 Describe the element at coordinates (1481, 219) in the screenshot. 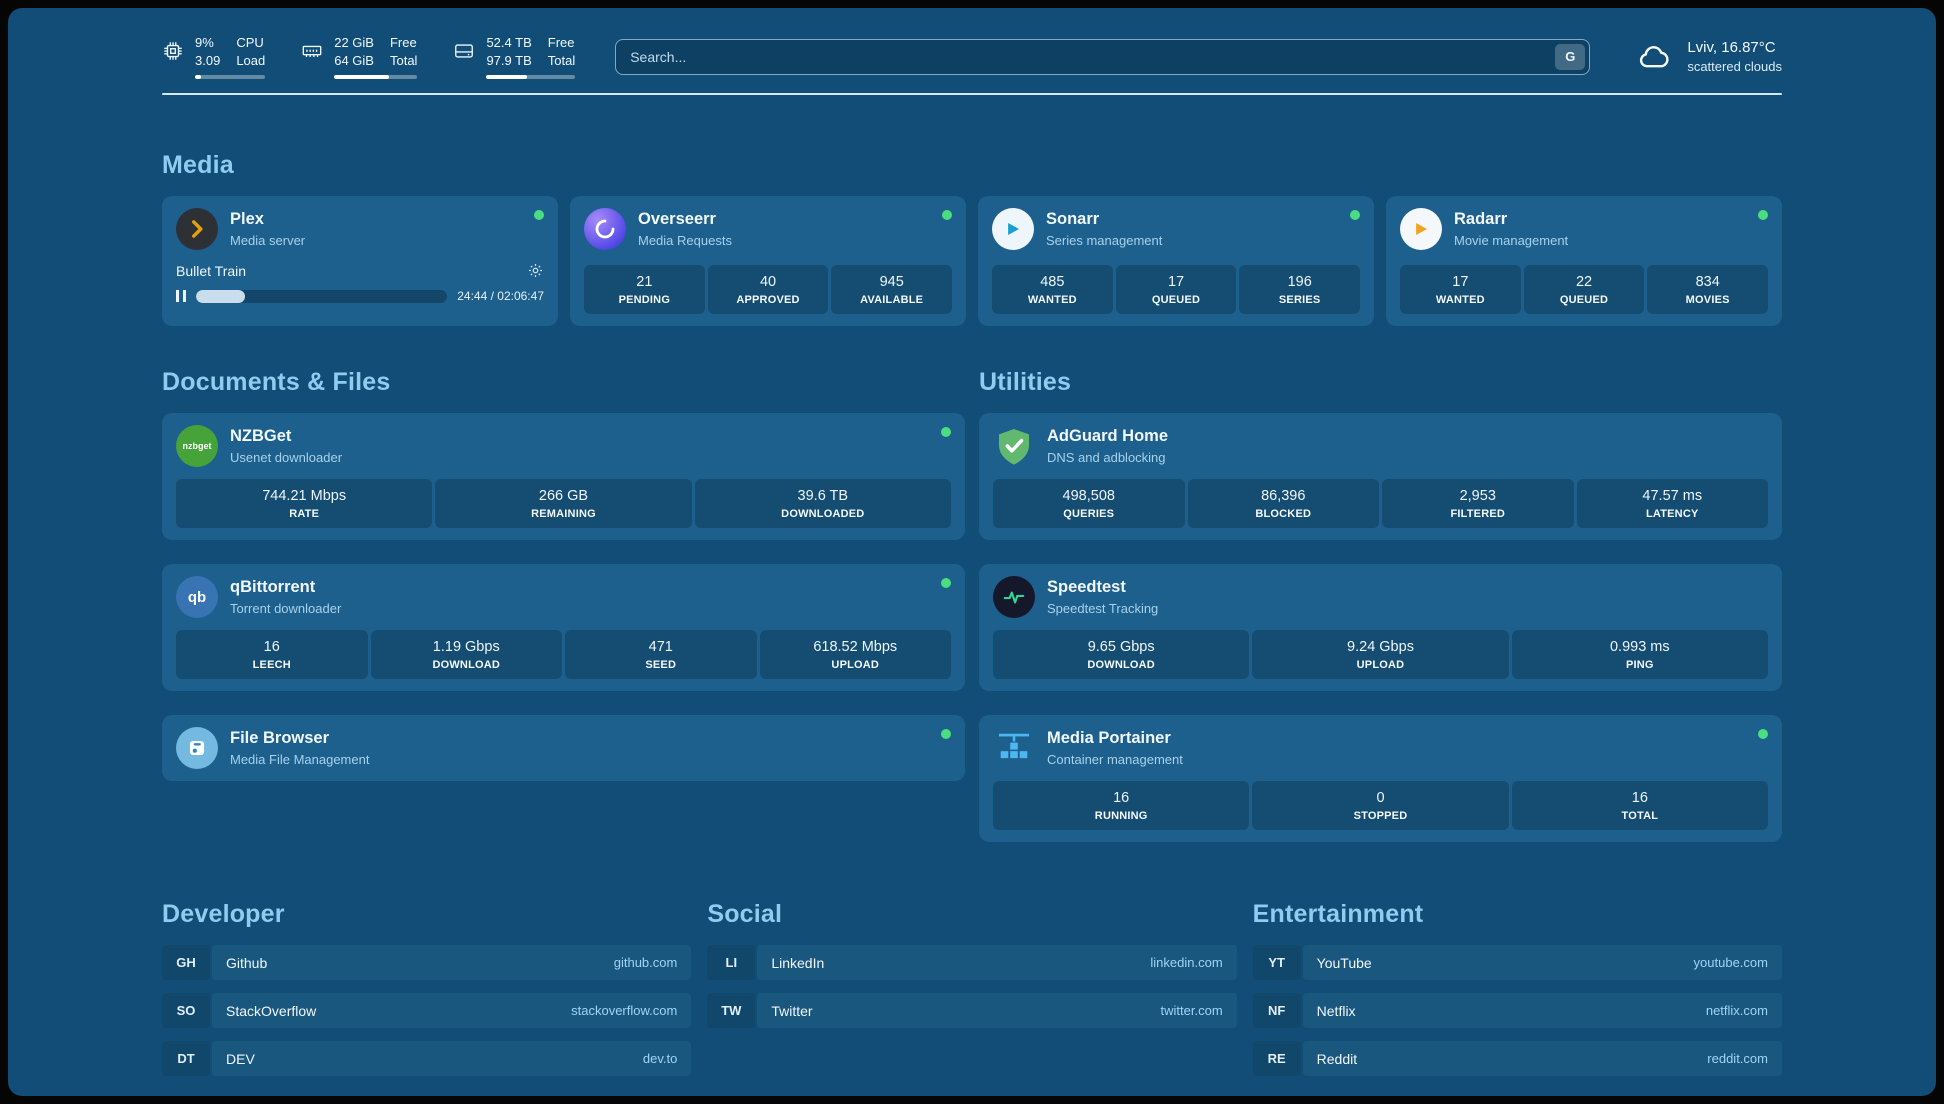

I see `app-name: Radarr` at that location.